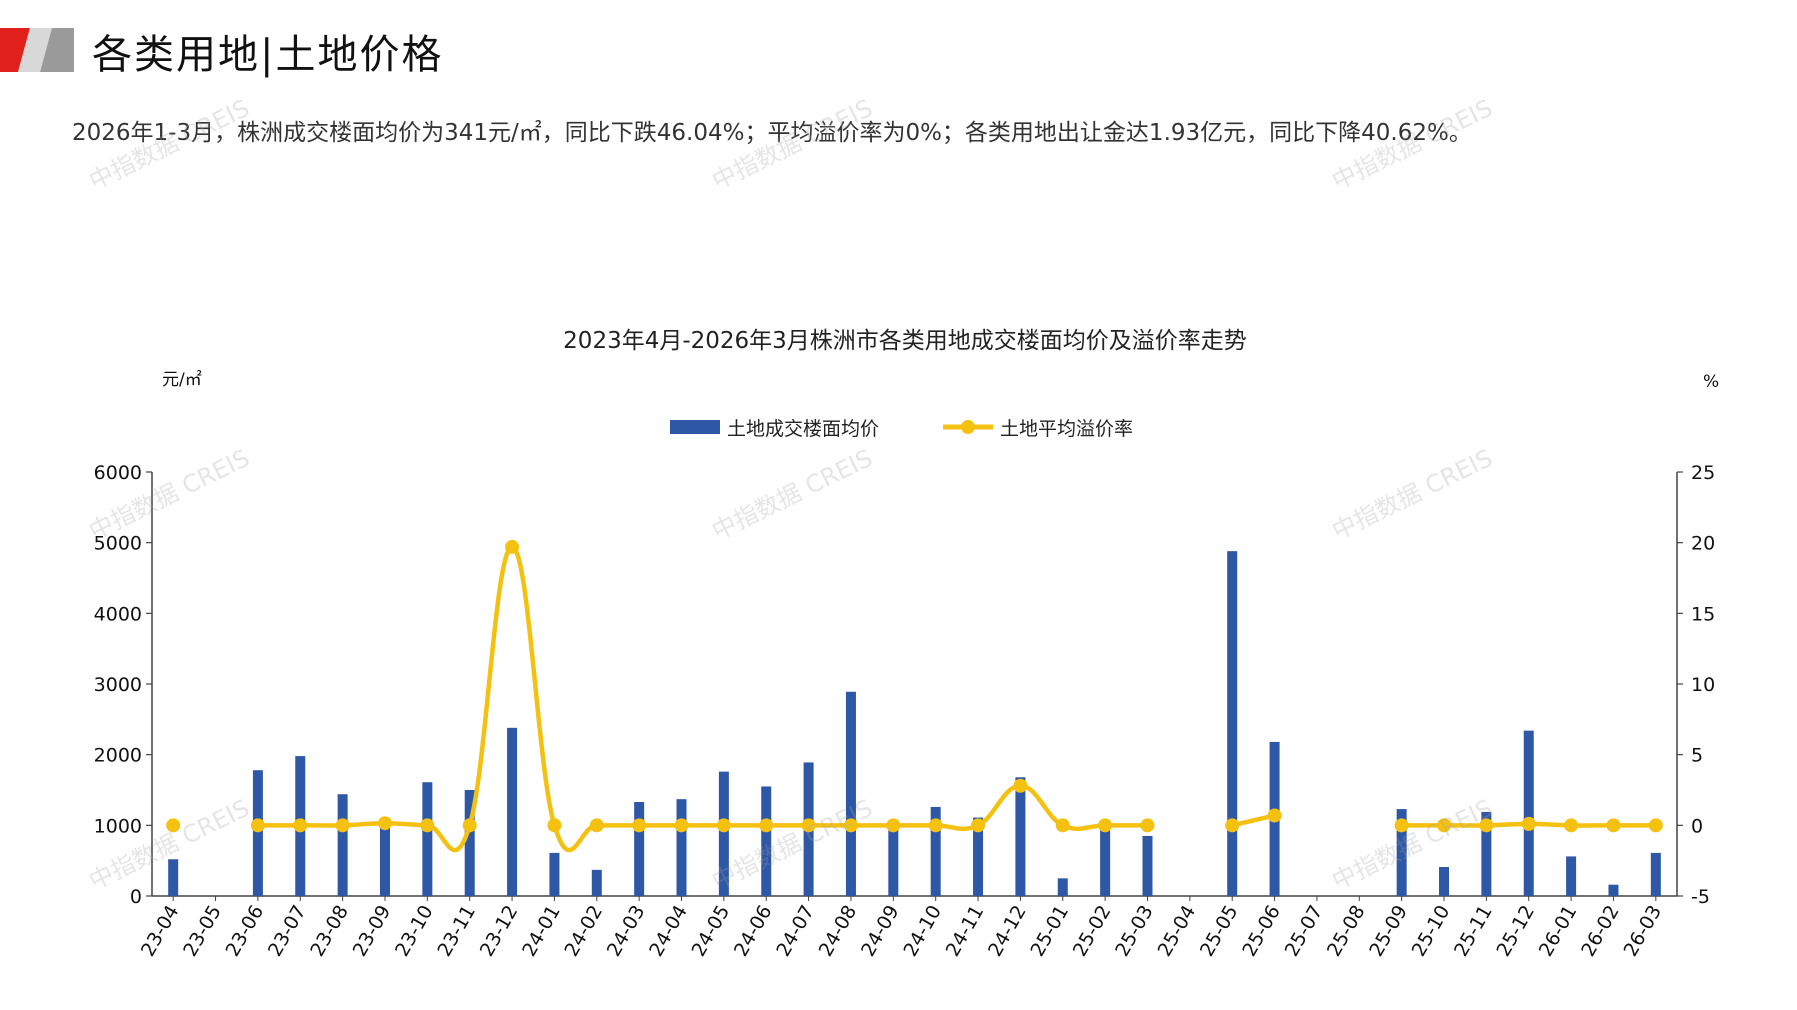 The image size is (1797, 1010). I want to click on y-left-ticks: 0 1000 2000 3000 4000 5000 6000, so click(123, 685).